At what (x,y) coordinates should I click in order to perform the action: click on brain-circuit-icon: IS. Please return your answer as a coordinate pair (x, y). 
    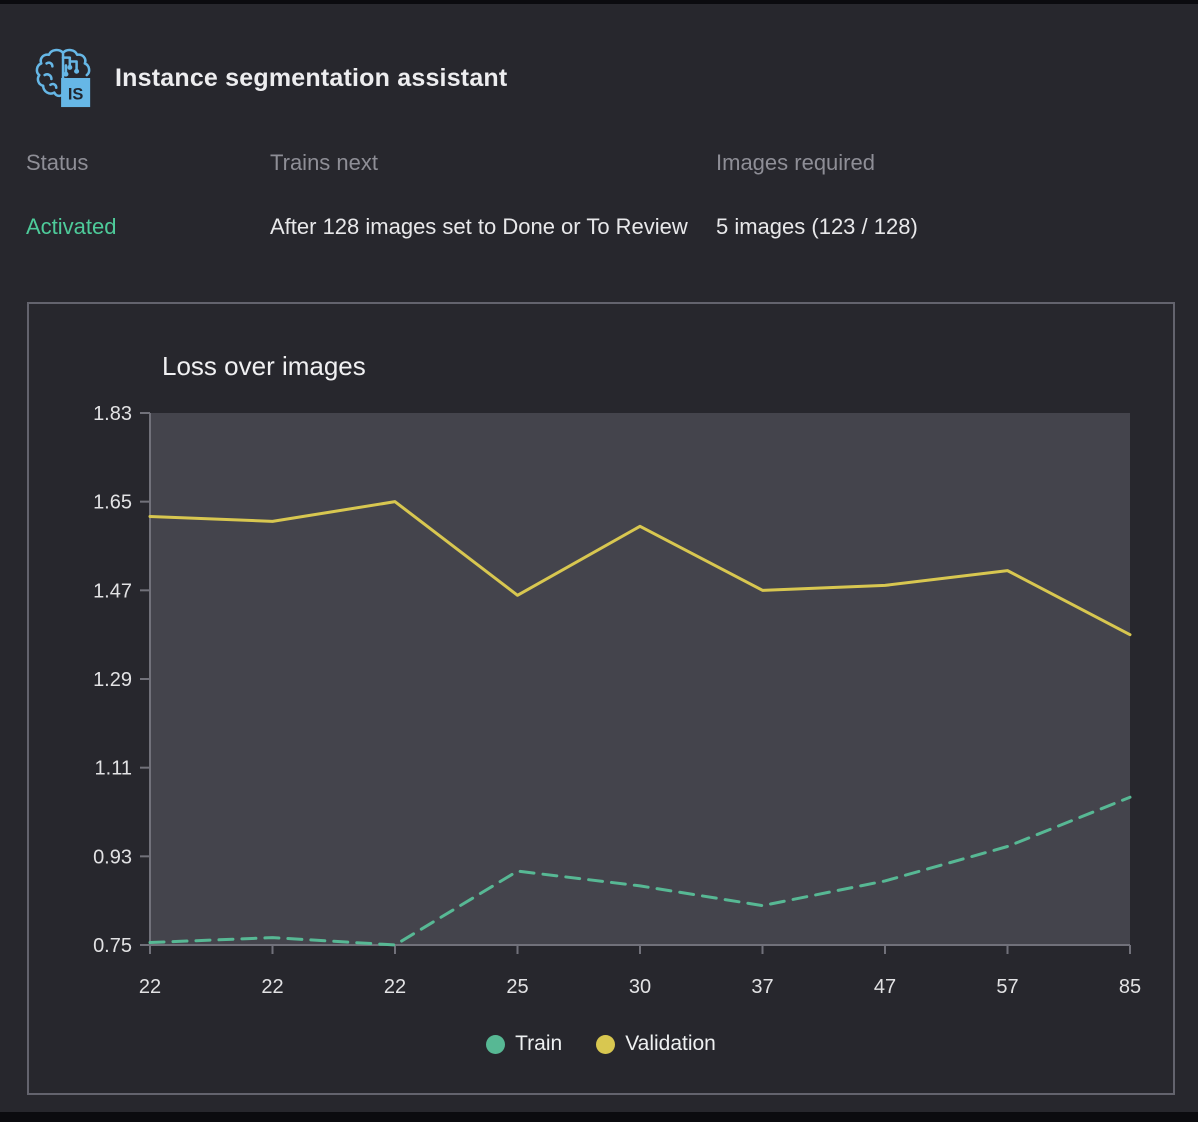
    Looking at the image, I should click on (63, 78).